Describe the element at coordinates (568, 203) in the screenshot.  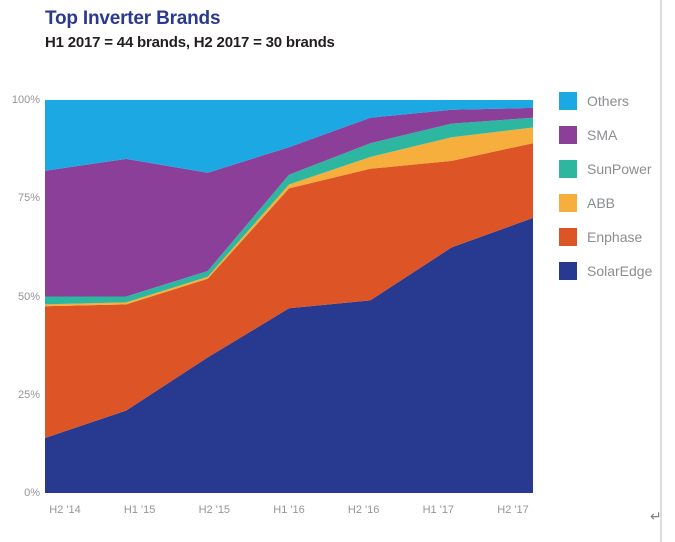
I see `legend-swatch-abb` at that location.